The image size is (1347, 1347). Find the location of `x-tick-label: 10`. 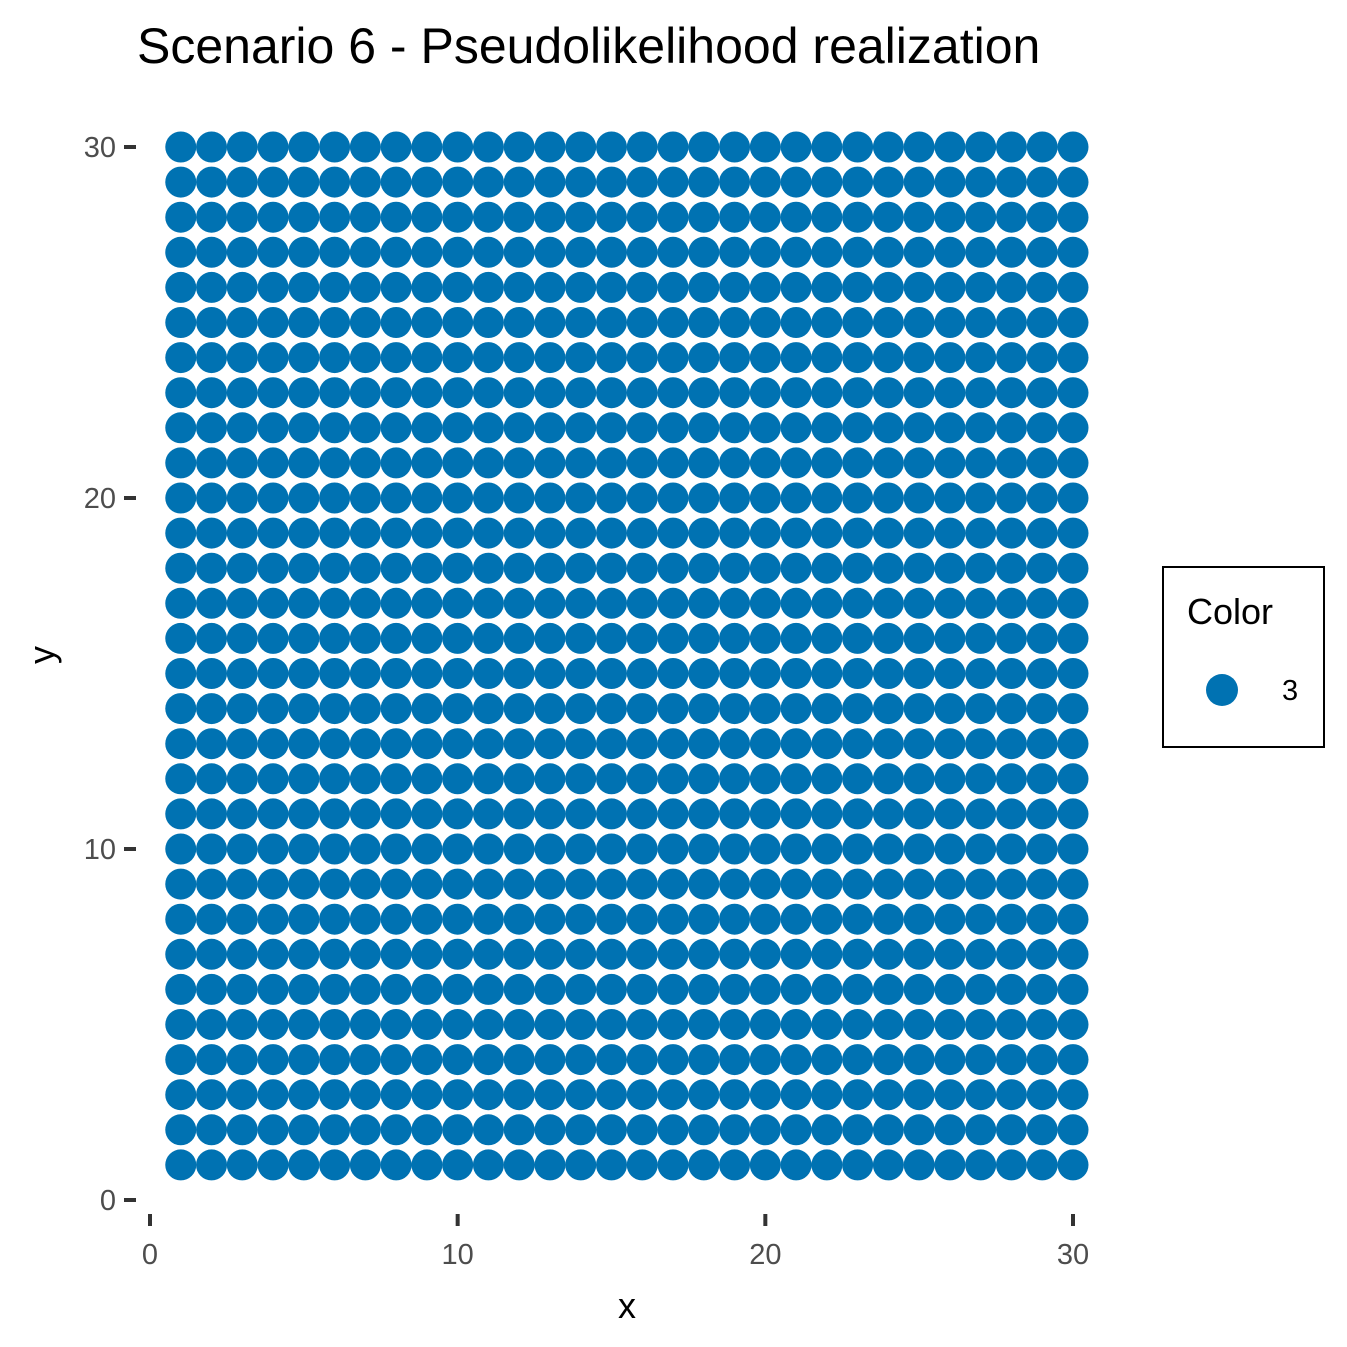

x-tick-label: 10 is located at coordinates (458, 1255).